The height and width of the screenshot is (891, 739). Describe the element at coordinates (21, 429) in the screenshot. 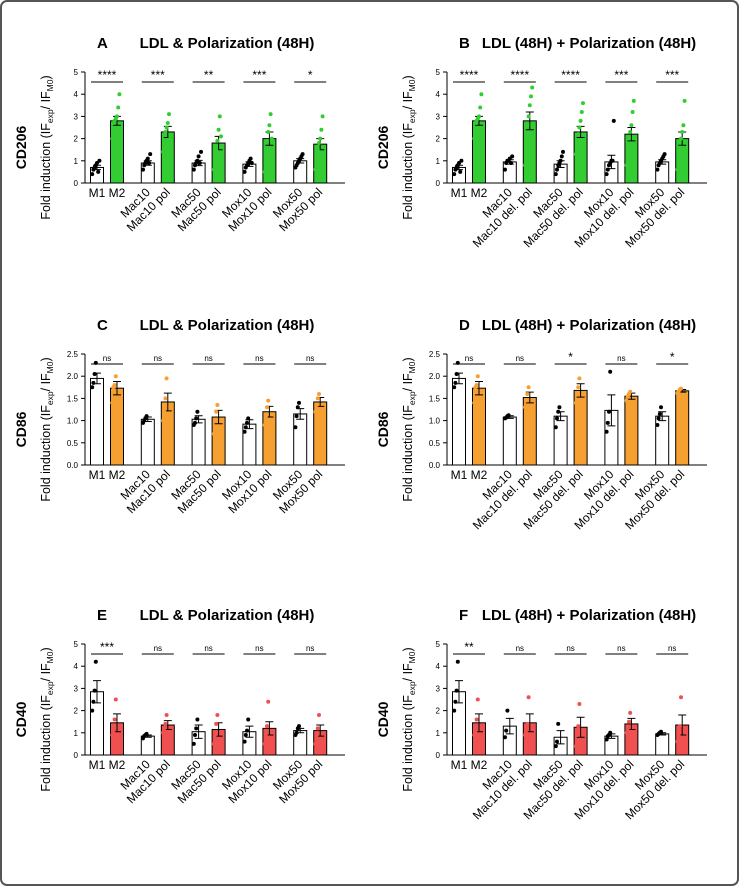

I see `y-label: CD86` at that location.